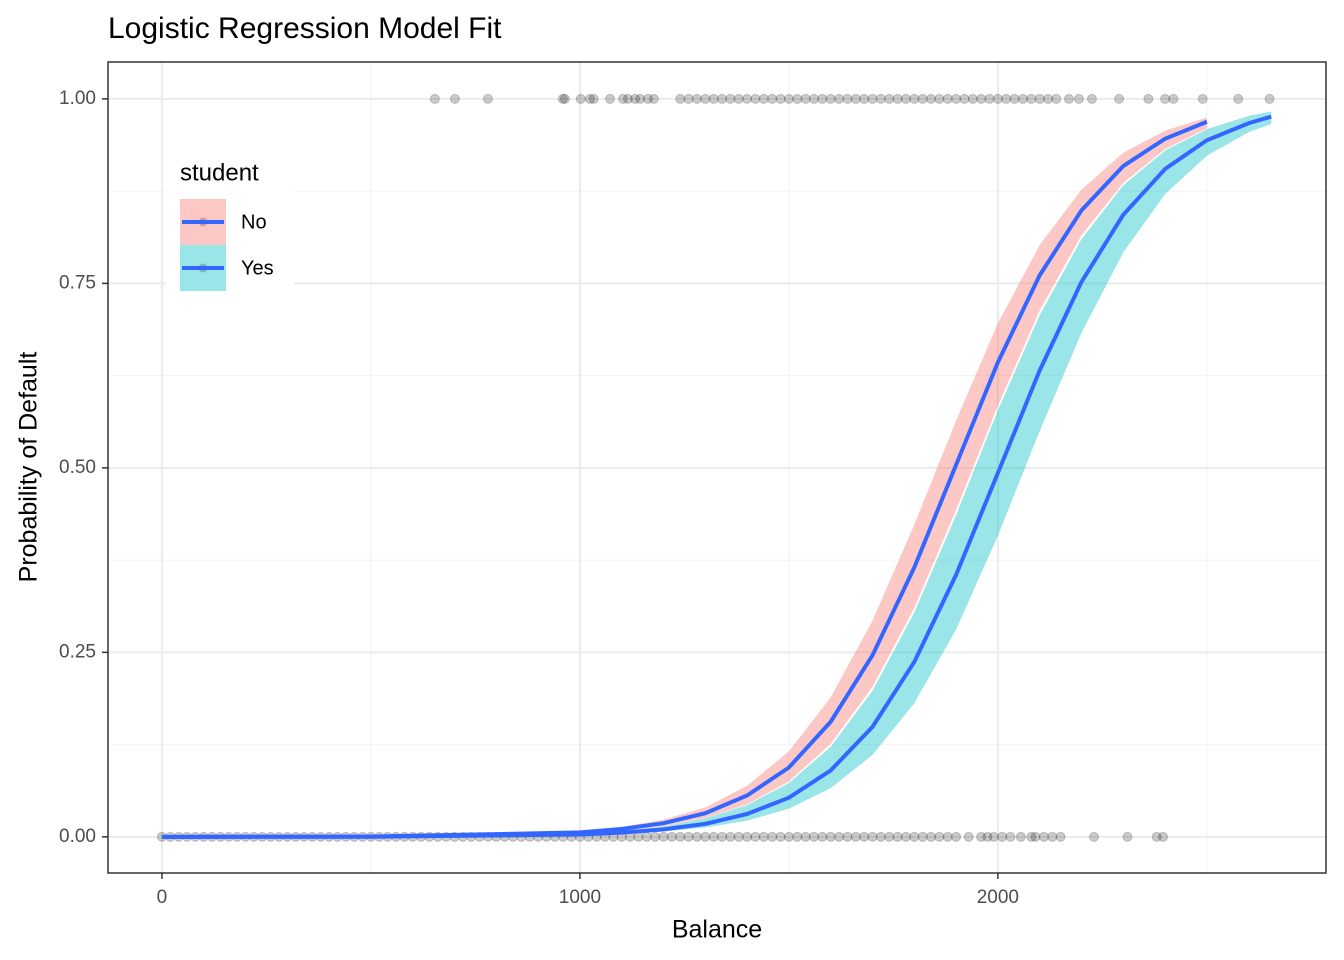  What do you see at coordinates (77, 282) in the screenshot?
I see `y-tick-label: 0.75` at bounding box center [77, 282].